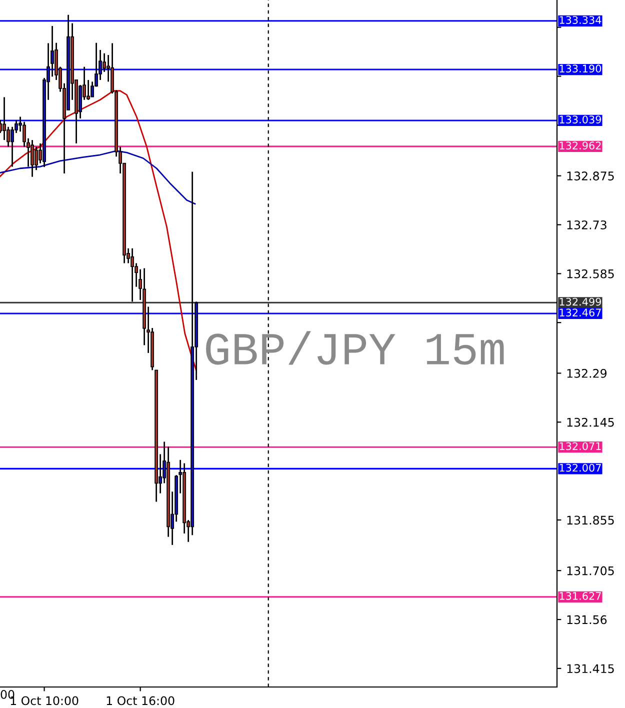  Describe the element at coordinates (580, 146) in the screenshot. I see `ref-line-label: 132.962` at that location.